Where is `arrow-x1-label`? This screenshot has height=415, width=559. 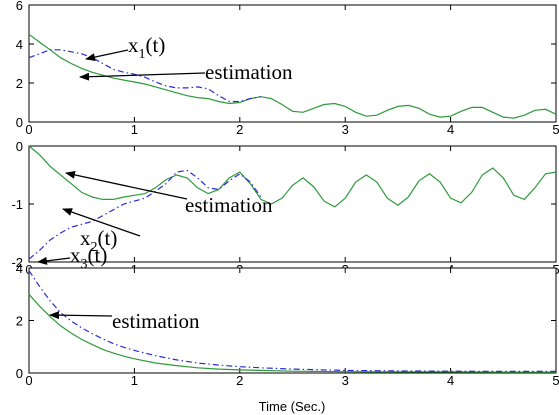
arrow-x1-label is located at coordinates (107, 55).